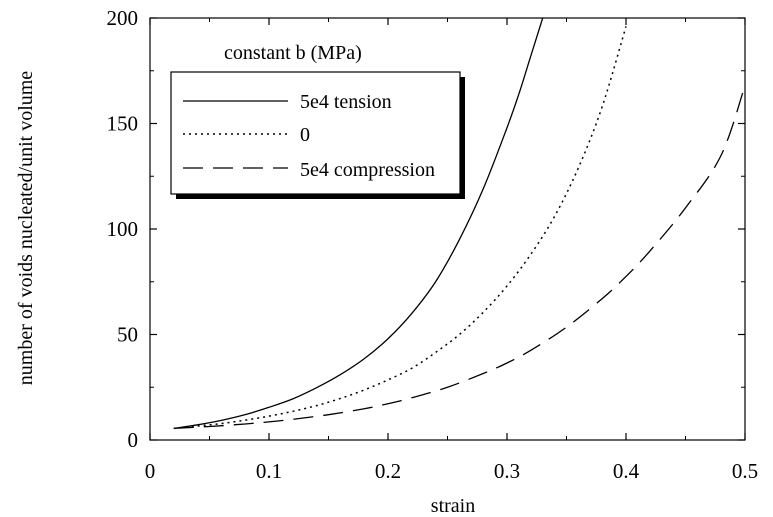 The width and height of the screenshot is (773, 517). What do you see at coordinates (315, 133) in the screenshot?
I see `legend-box` at bounding box center [315, 133].